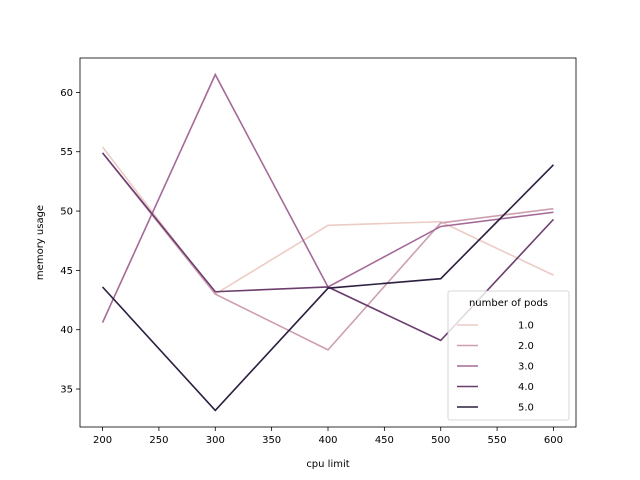 The width and height of the screenshot is (640, 480). I want to click on y-axis-label: memory usage, so click(40, 242).